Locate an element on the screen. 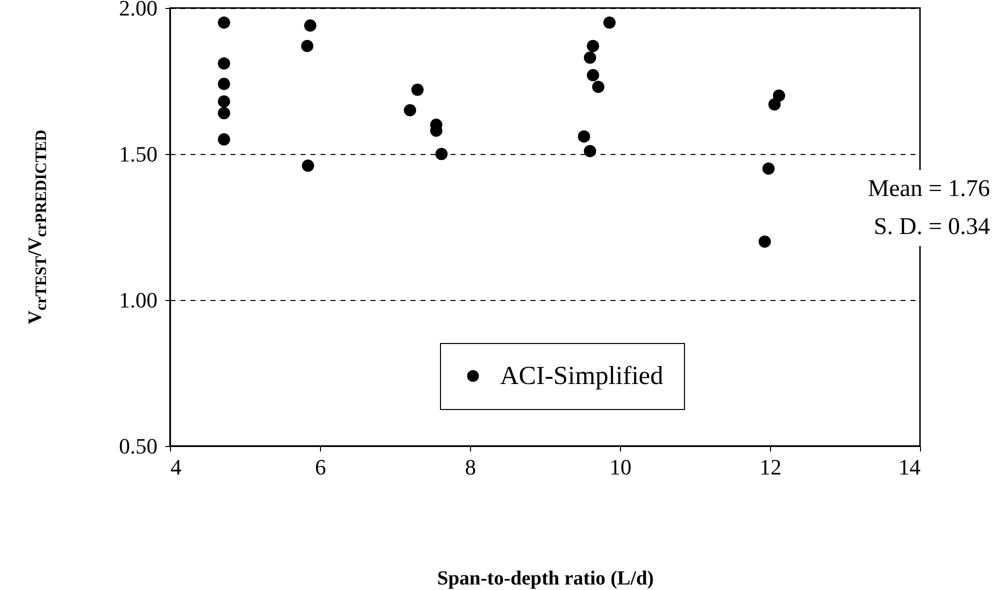 This screenshot has width=996, height=590. y-tick-label: 1.00 is located at coordinates (138, 300).